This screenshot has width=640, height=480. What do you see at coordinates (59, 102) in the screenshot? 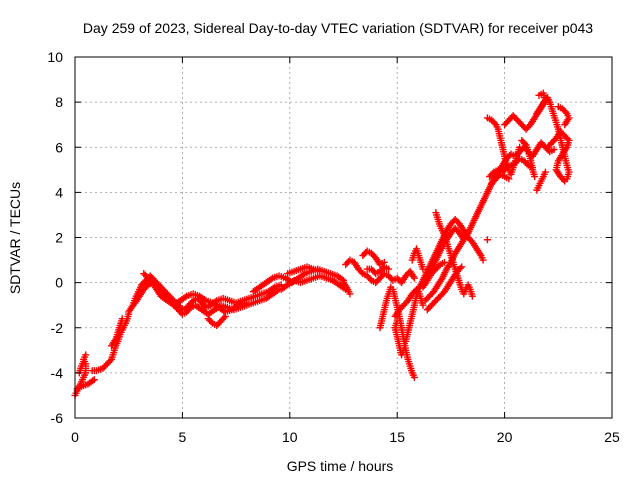
I see `y-tick-label: 8` at bounding box center [59, 102].